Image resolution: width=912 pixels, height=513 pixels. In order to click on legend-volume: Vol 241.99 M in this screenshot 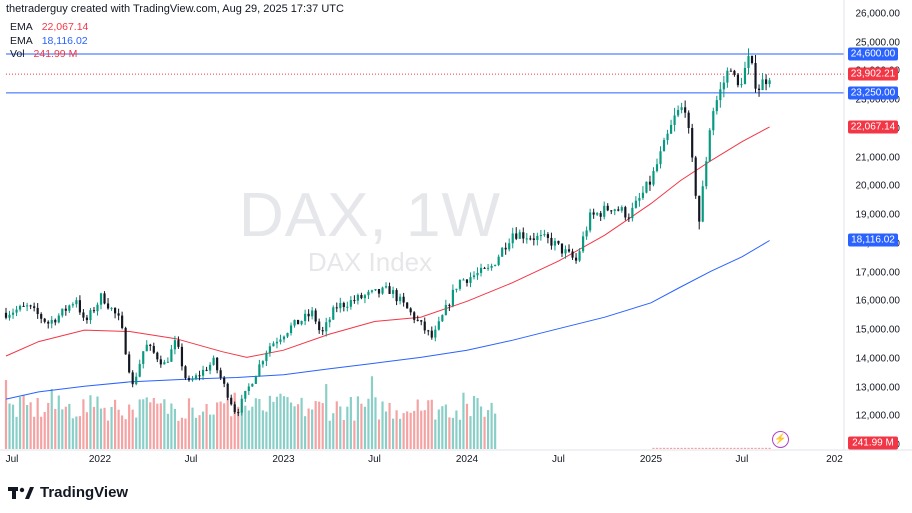, I will do `click(52, 55)`.